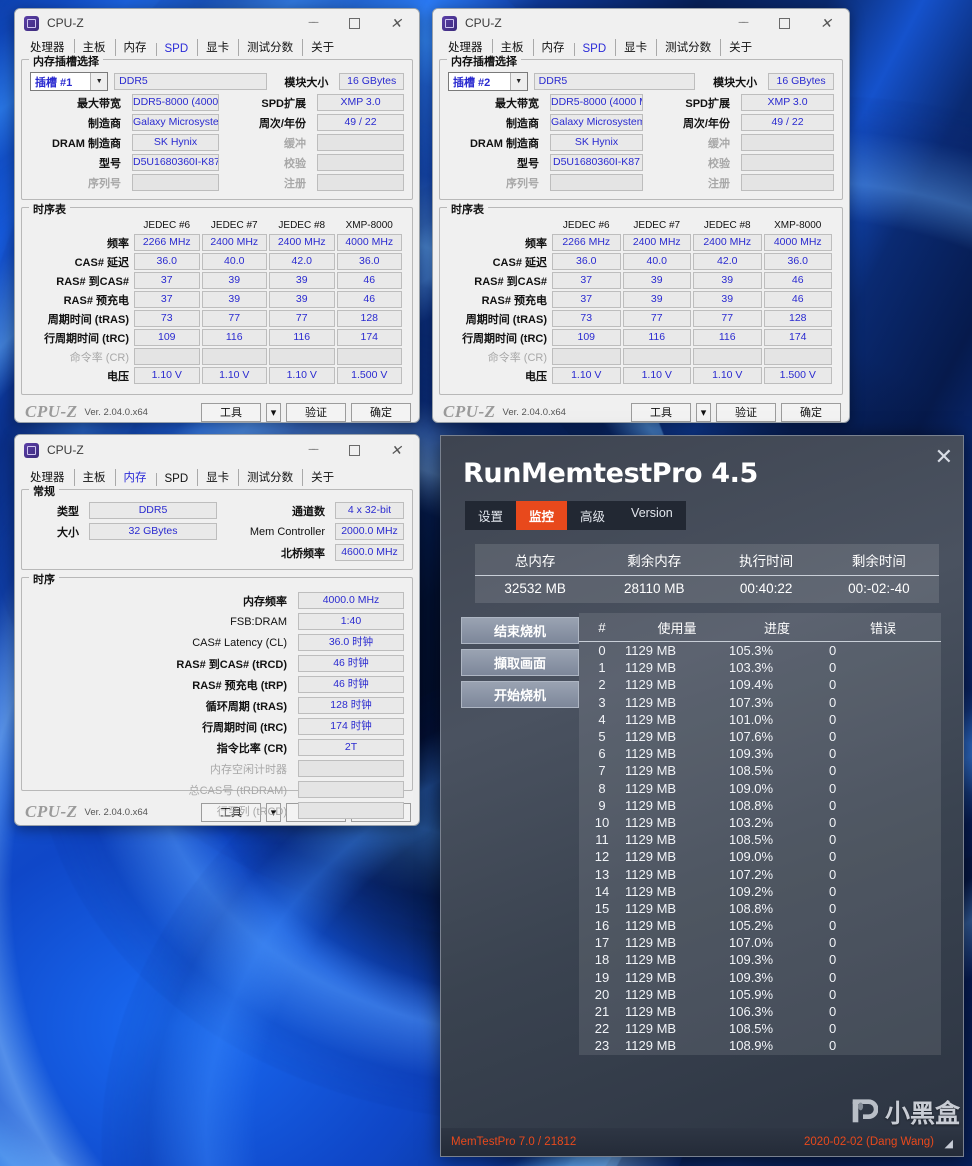 The width and height of the screenshot is (972, 1166). I want to click on channels-value: 4 x 32-bit, so click(369, 510).